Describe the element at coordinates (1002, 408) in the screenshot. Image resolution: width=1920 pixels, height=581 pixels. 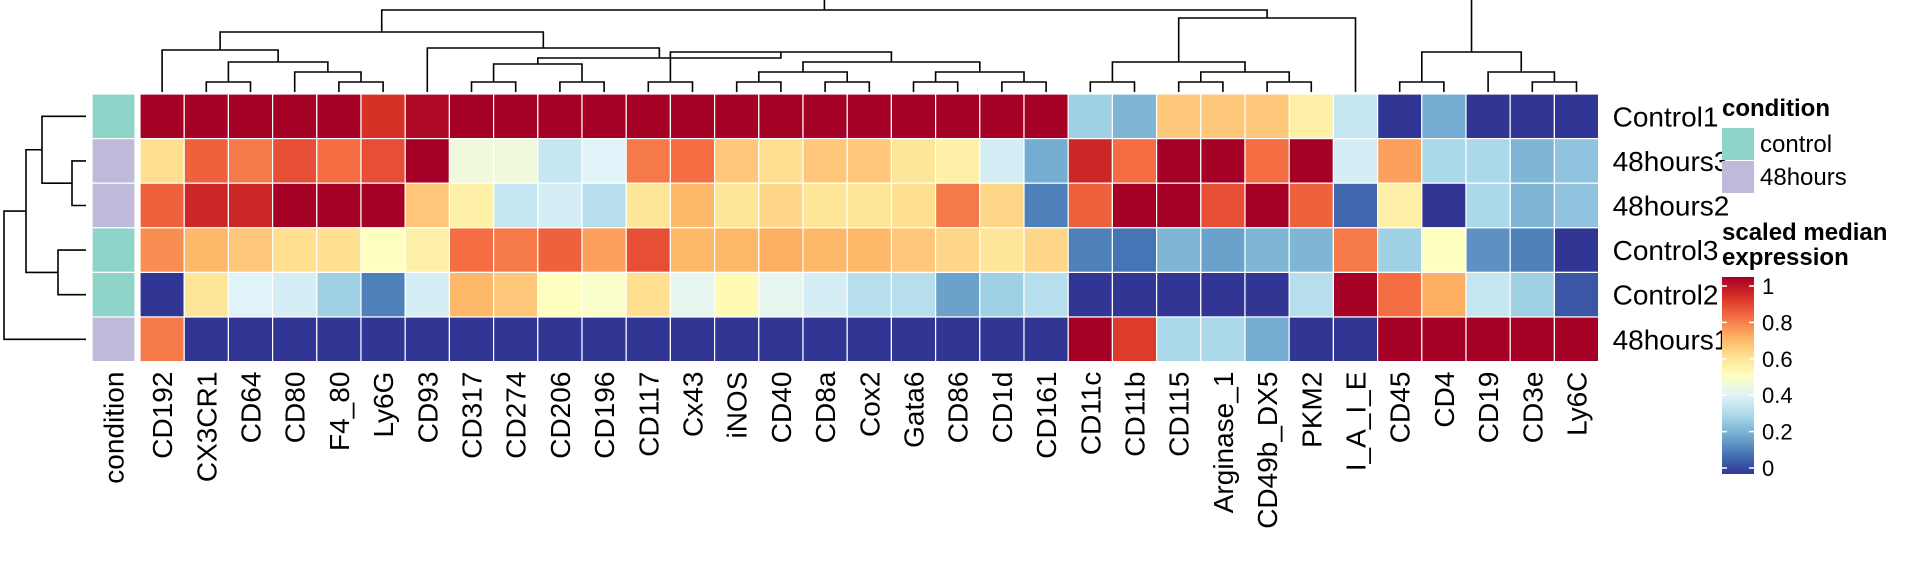
I see `column-label: CD1d` at that location.